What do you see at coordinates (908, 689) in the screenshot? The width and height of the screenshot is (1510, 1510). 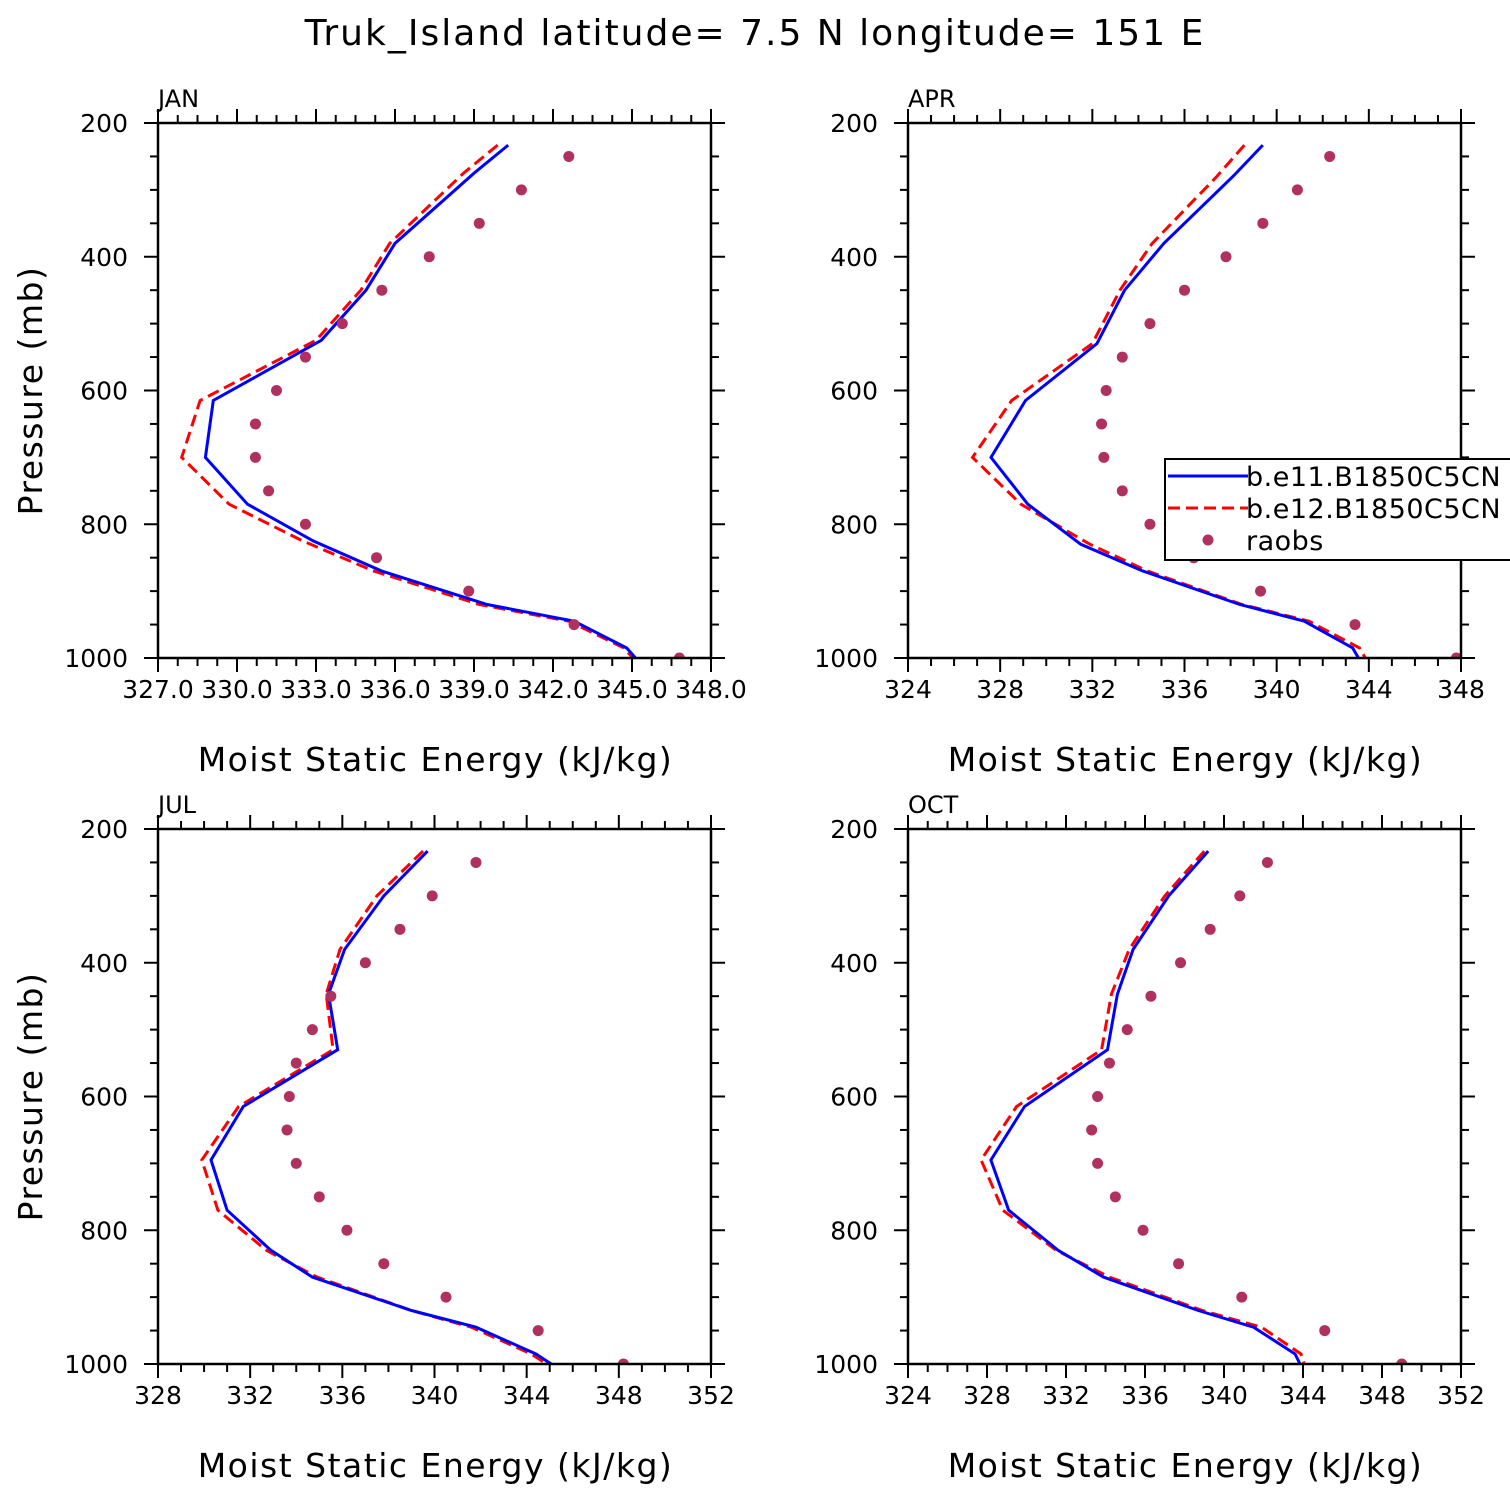 I see `x-tick-label: 324` at bounding box center [908, 689].